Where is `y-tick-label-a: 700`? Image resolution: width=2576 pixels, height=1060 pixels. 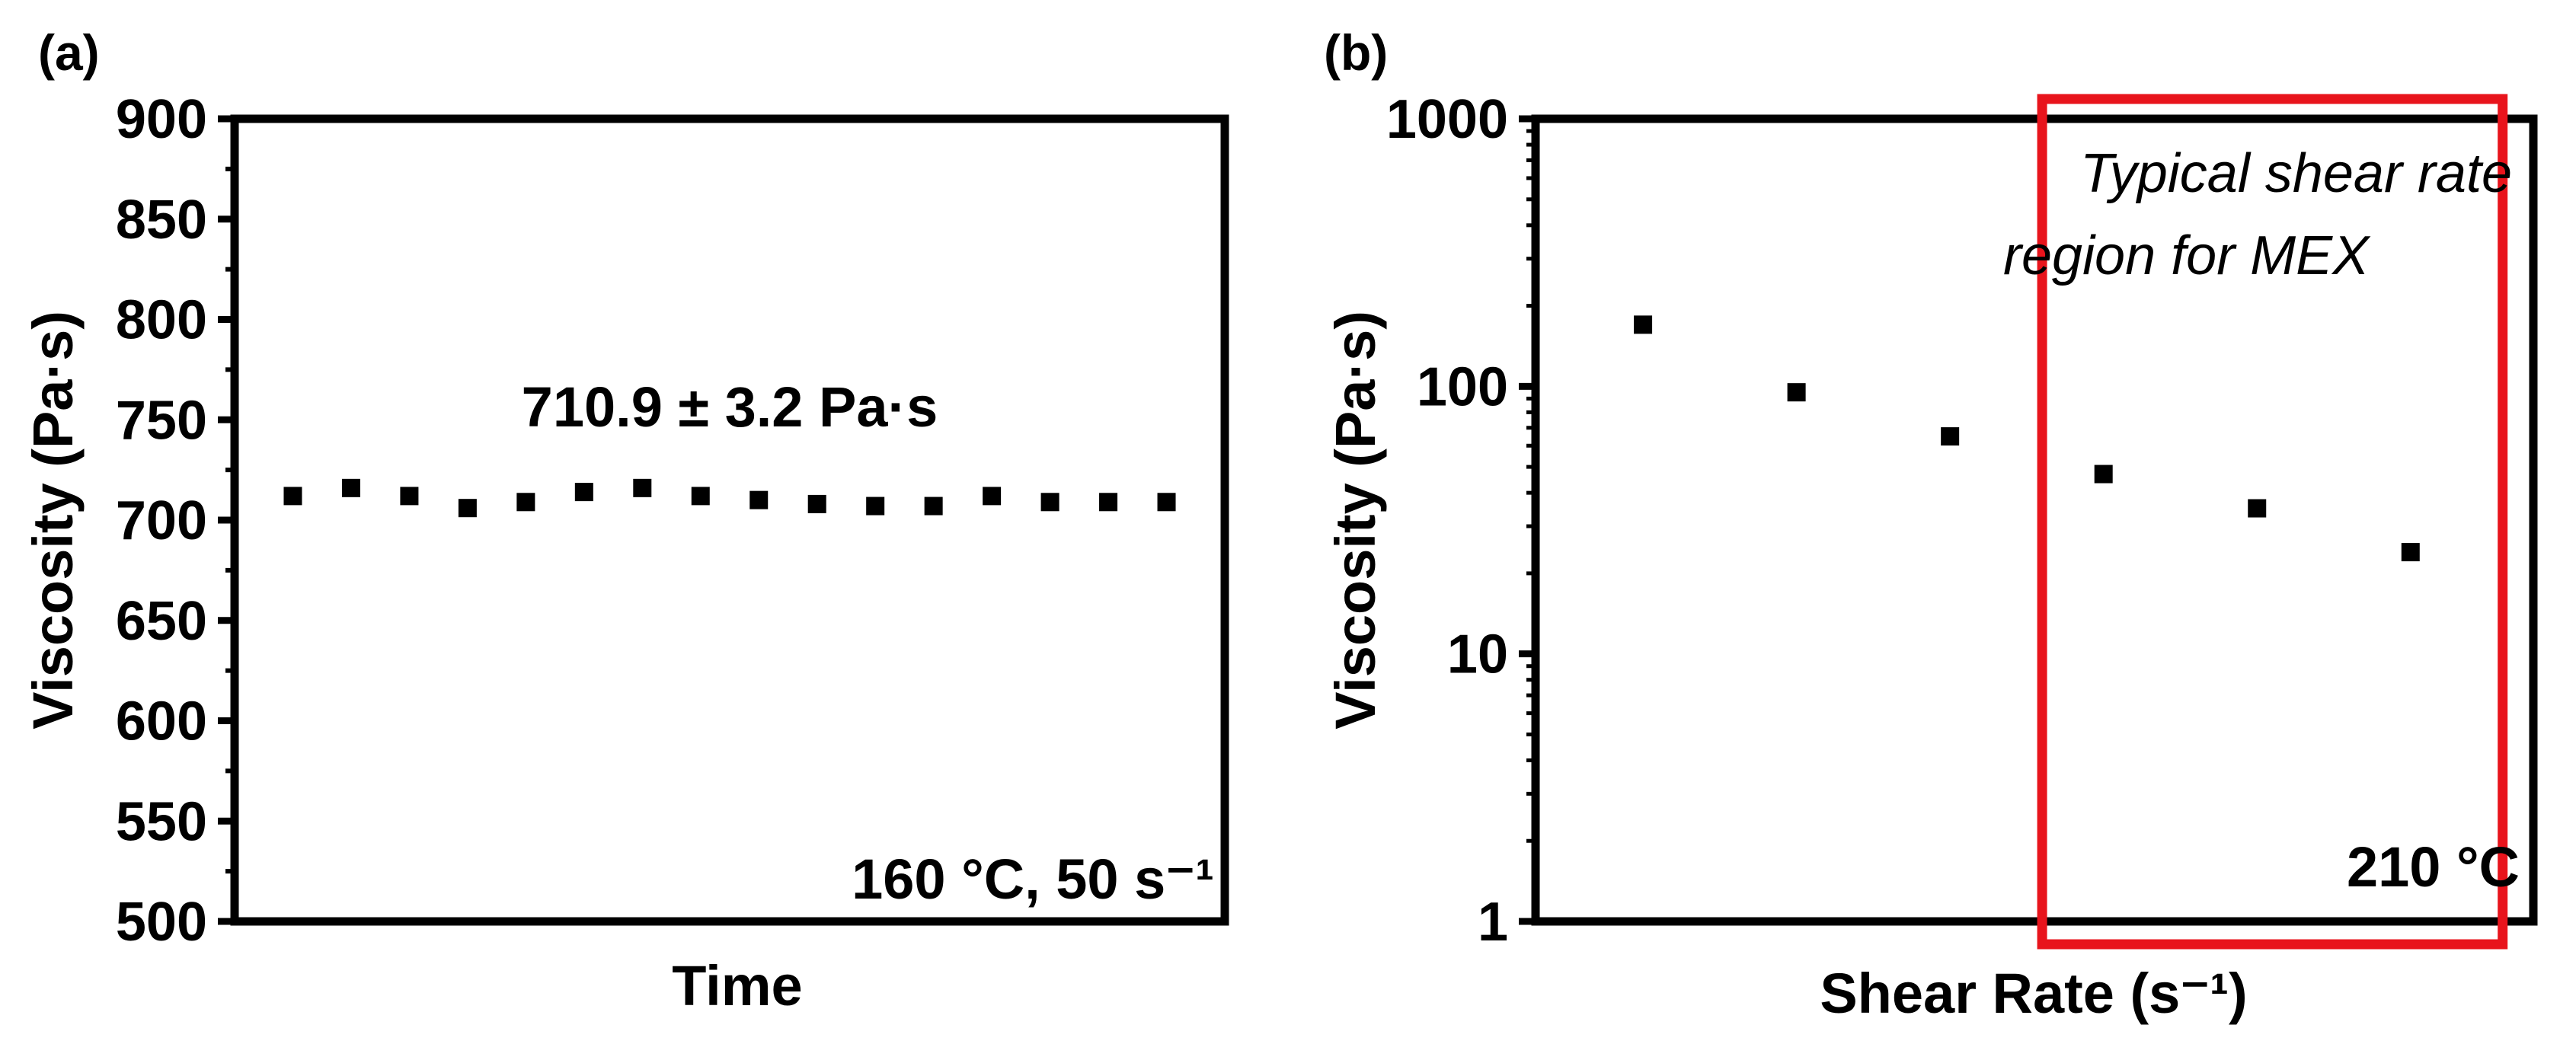 y-tick-label-a: 700 is located at coordinates (161, 520).